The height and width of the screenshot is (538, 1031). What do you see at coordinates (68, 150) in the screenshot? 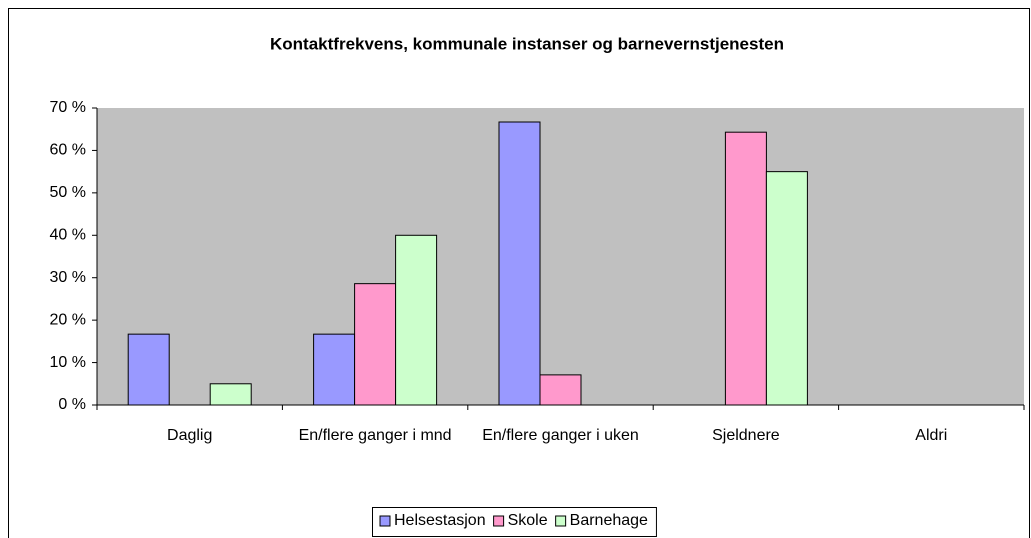
I see `y-tick-label: 60 %` at bounding box center [68, 150].